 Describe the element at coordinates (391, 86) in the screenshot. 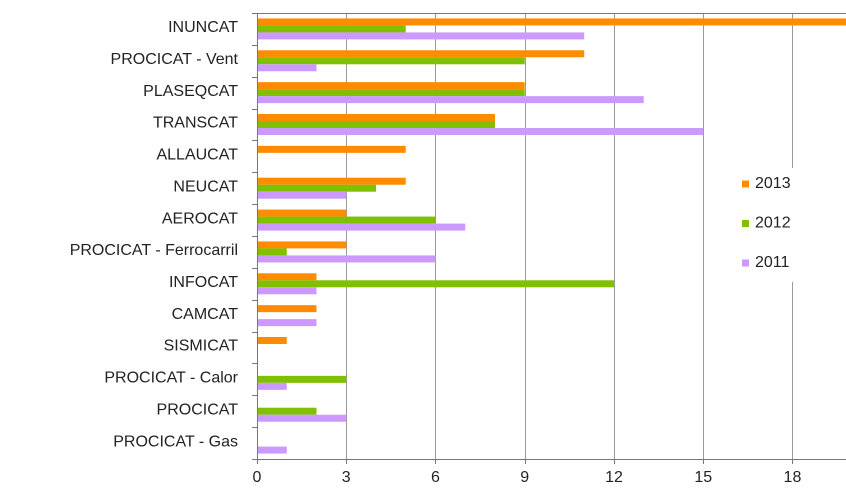

I see `bar-2013-plaseqcat` at that location.